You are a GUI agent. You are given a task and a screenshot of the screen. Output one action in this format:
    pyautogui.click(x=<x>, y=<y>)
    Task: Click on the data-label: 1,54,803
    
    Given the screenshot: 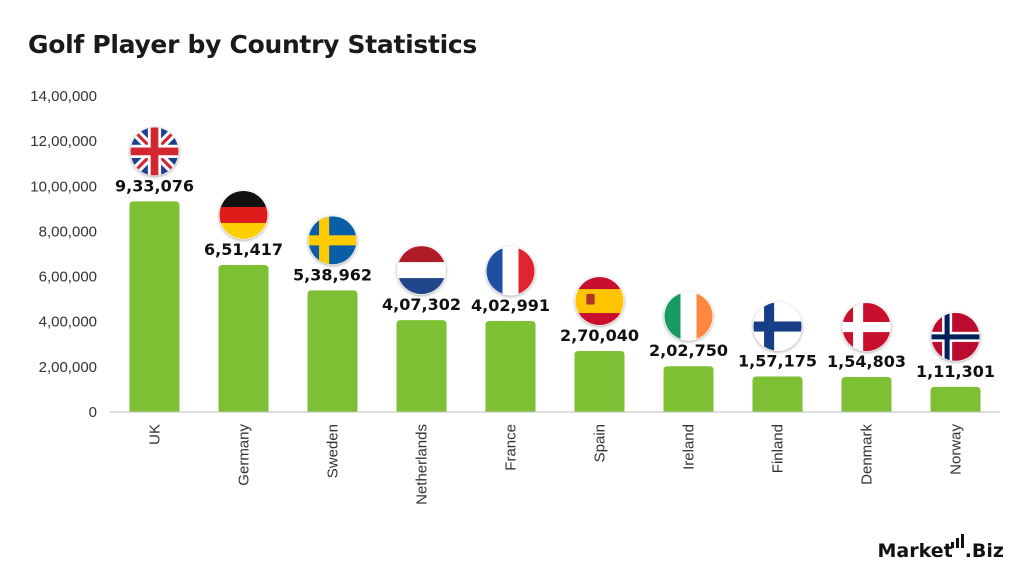 What is the action you would take?
    pyautogui.click(x=866, y=361)
    